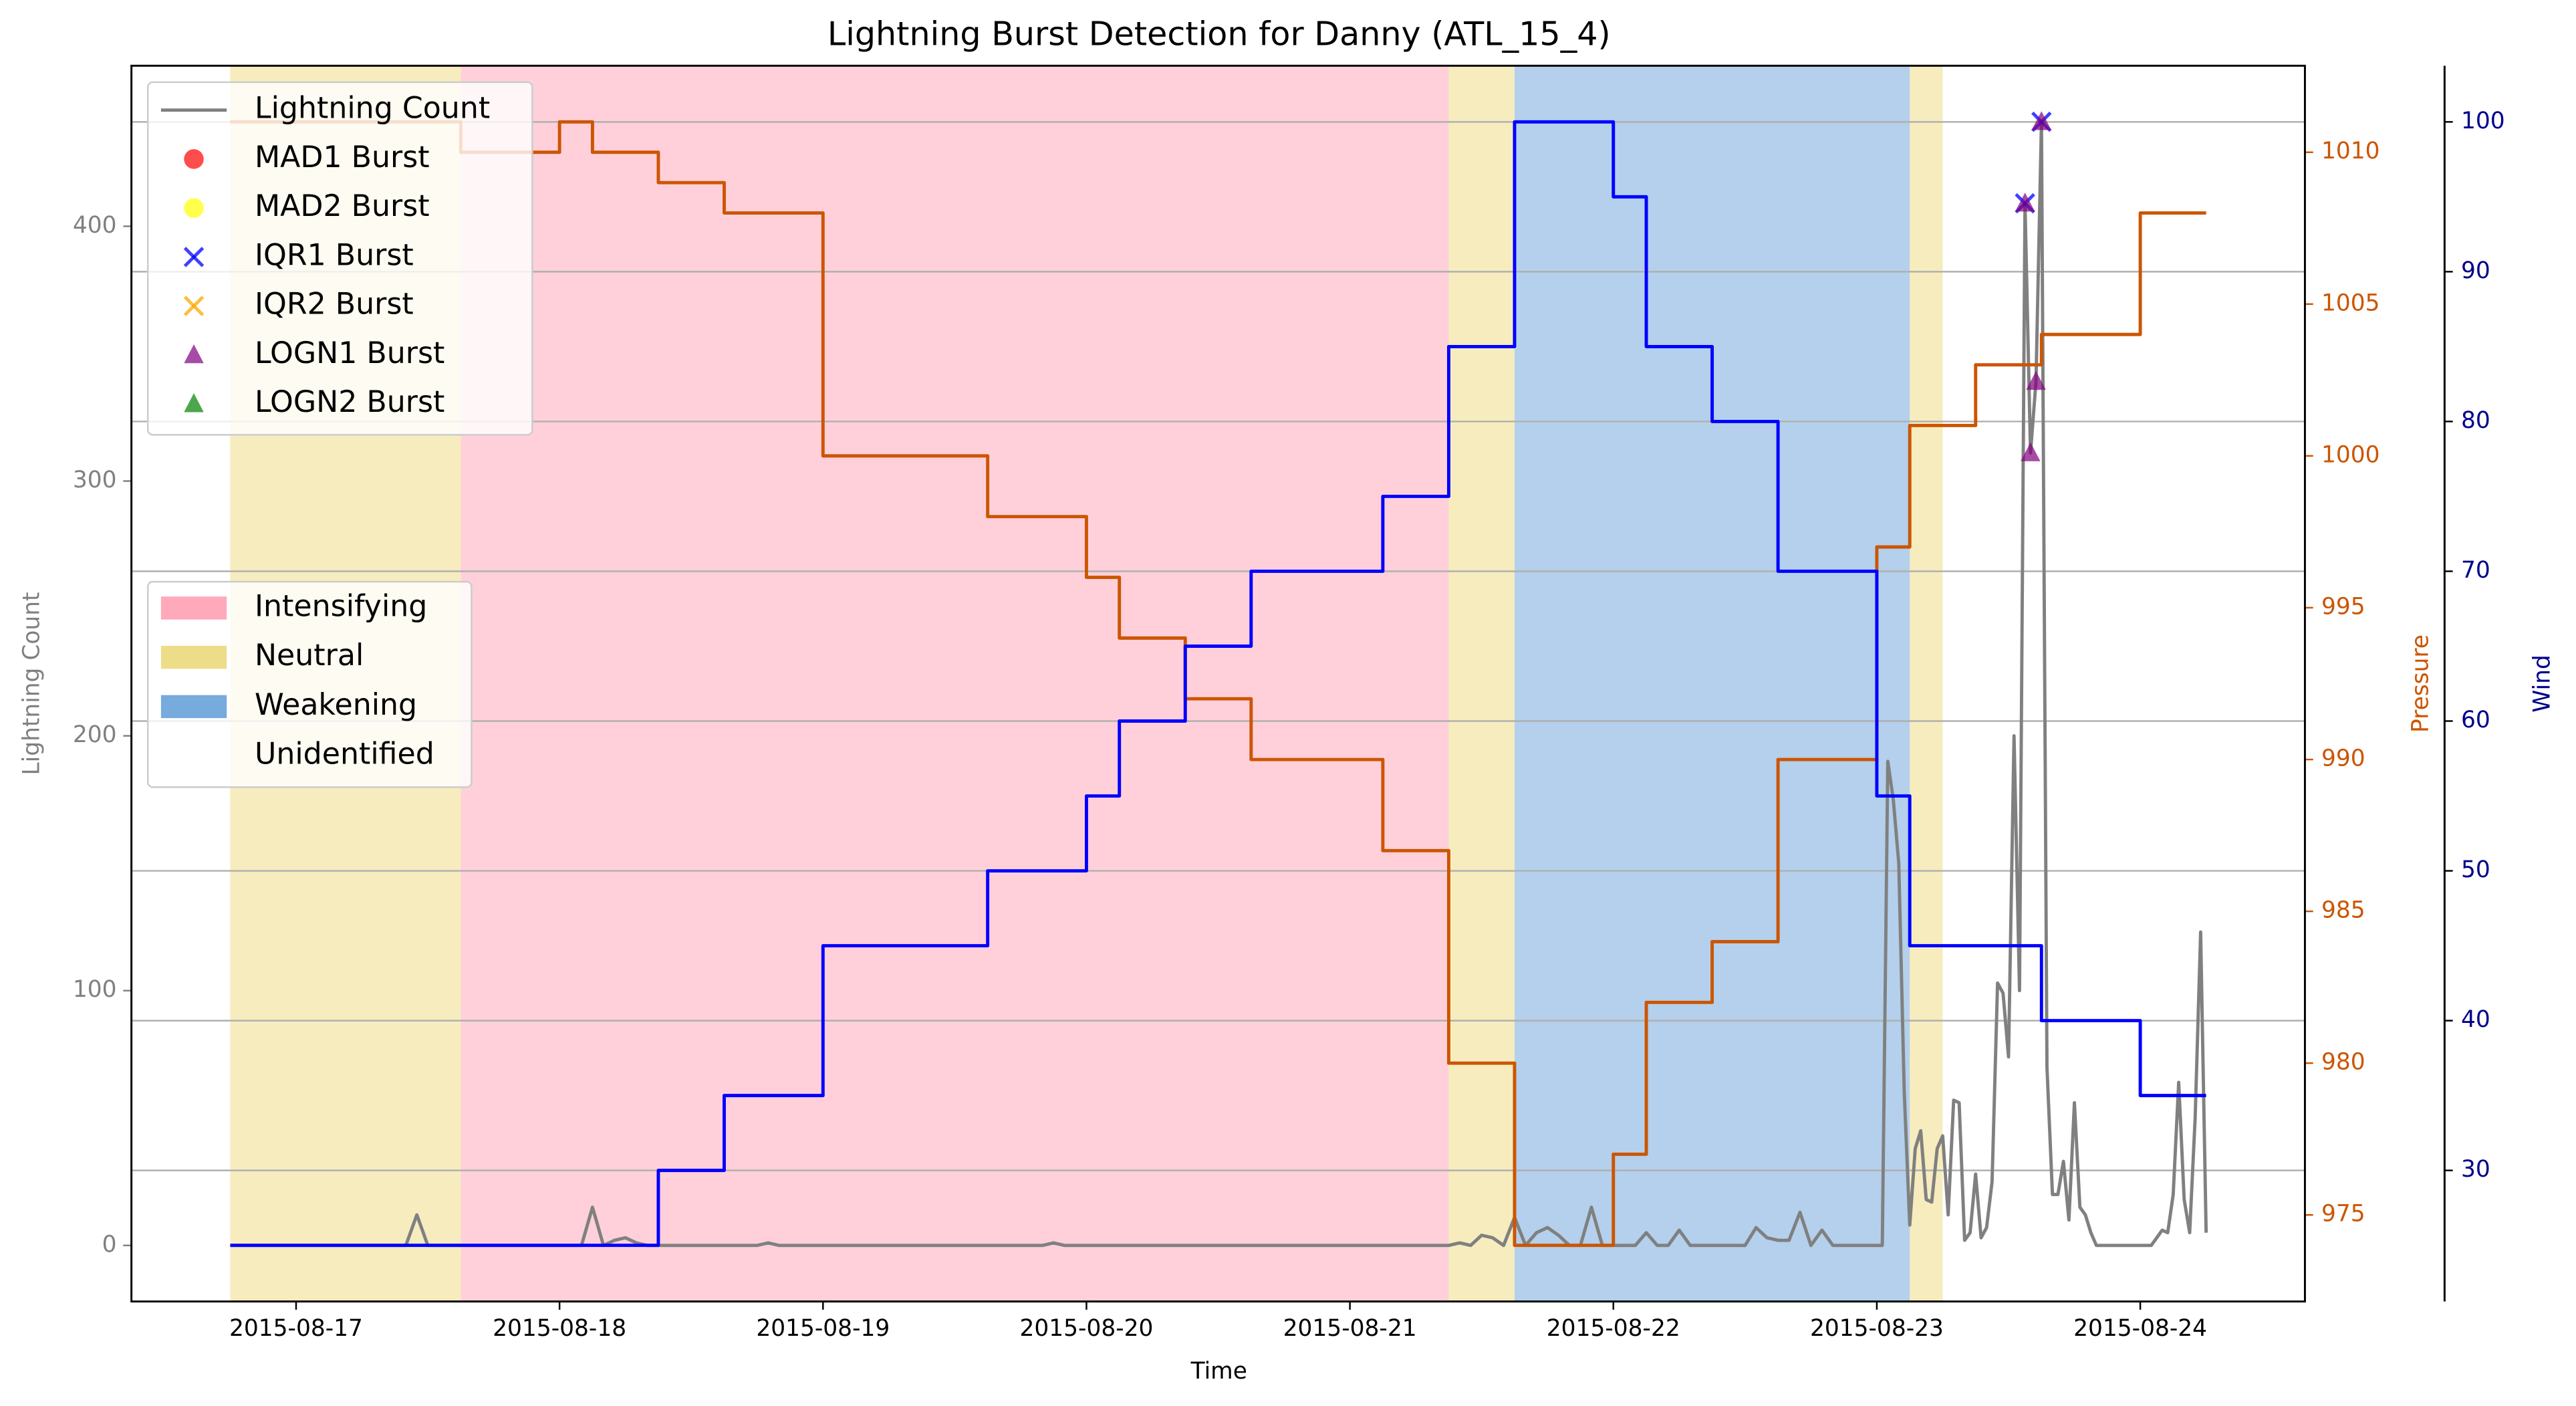  Describe the element at coordinates (2140, 1328) in the screenshot. I see `x-tick-label: 2015-08-24` at that location.